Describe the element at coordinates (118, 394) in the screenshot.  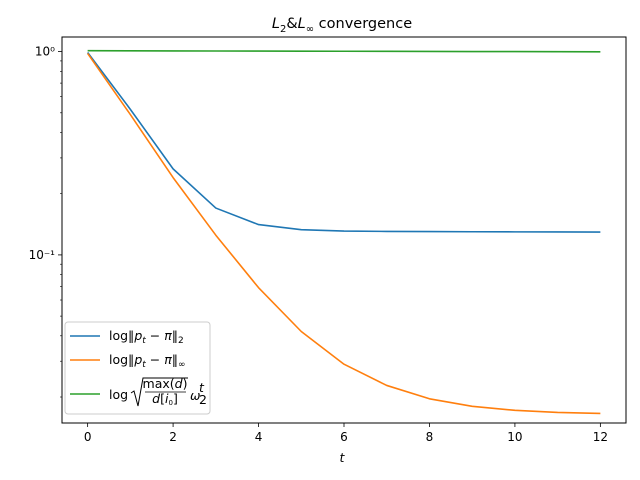
I see `svg-text: log` at that location.